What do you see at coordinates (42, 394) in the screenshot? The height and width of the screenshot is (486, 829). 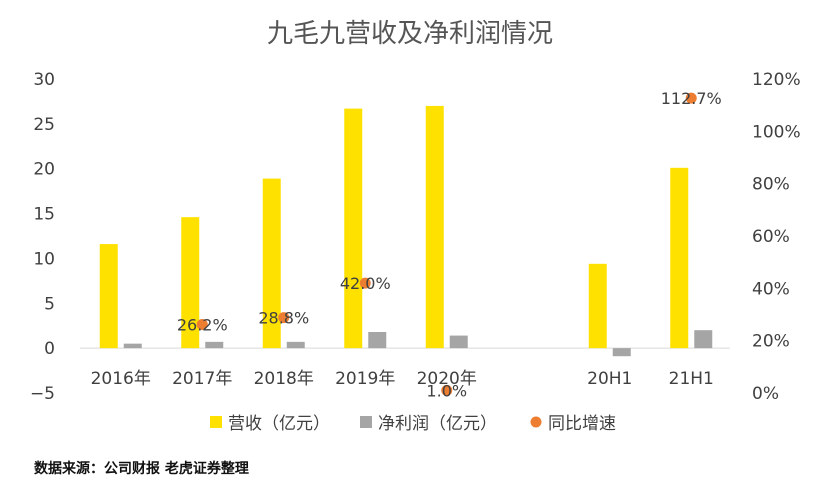 I see `left-tick-label: −5` at bounding box center [42, 394].